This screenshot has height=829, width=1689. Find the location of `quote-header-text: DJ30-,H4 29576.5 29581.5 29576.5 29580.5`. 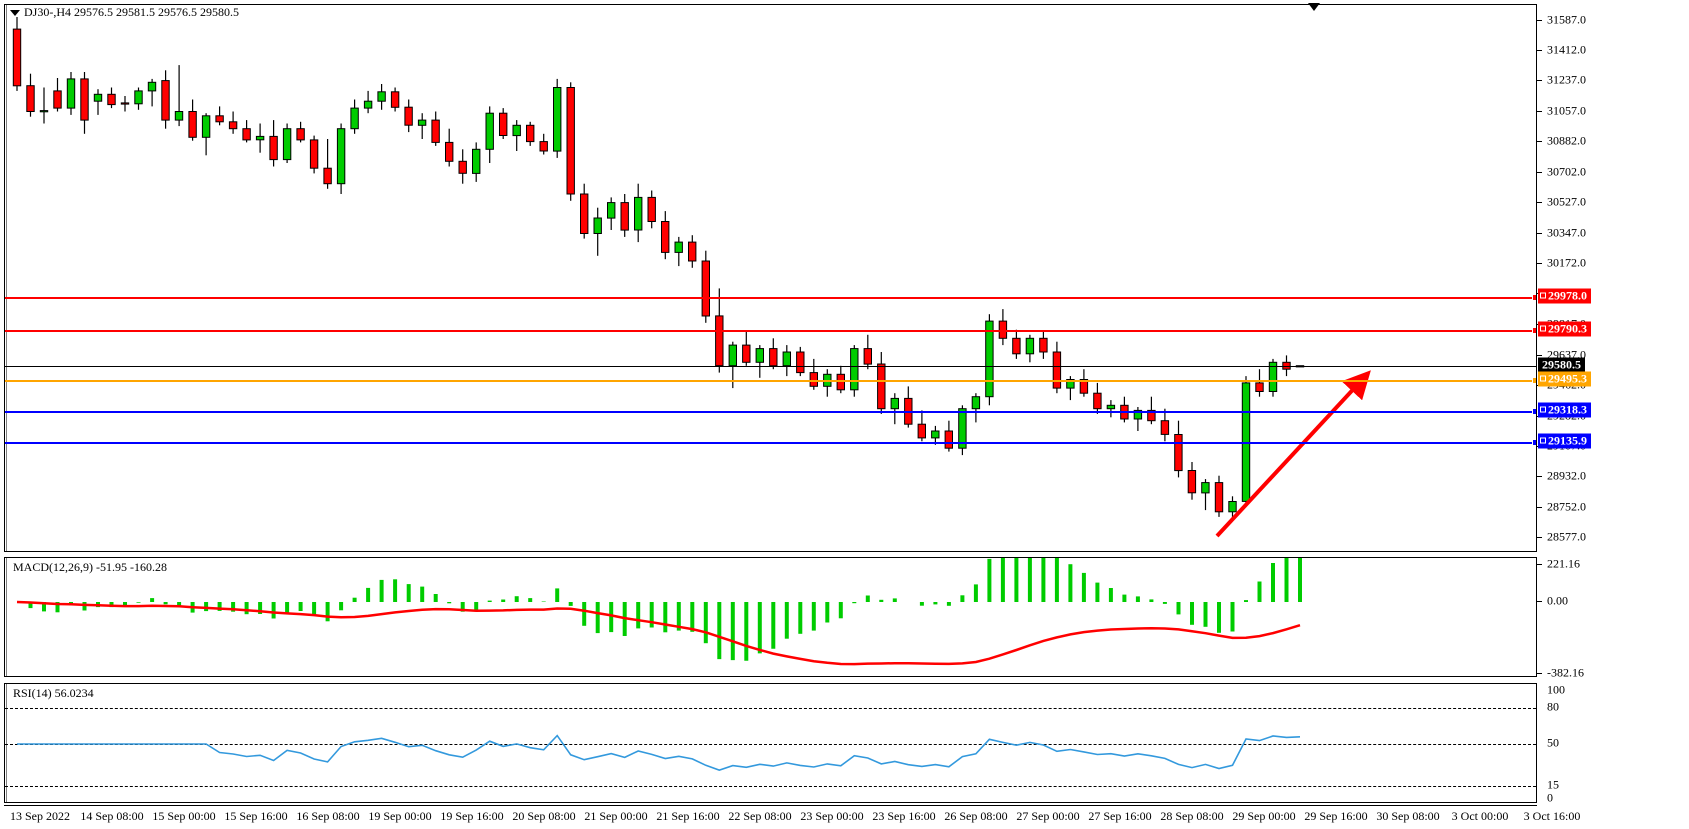

quote-header-text: DJ30-,H4 29576.5 29581.5 29576.5 29580.5 is located at coordinates (131, 12).